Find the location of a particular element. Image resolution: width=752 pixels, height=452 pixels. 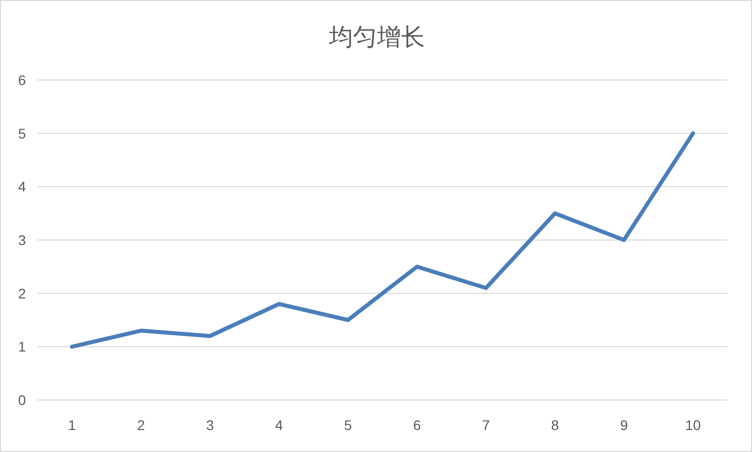

x-tick-label: 2 is located at coordinates (141, 425).